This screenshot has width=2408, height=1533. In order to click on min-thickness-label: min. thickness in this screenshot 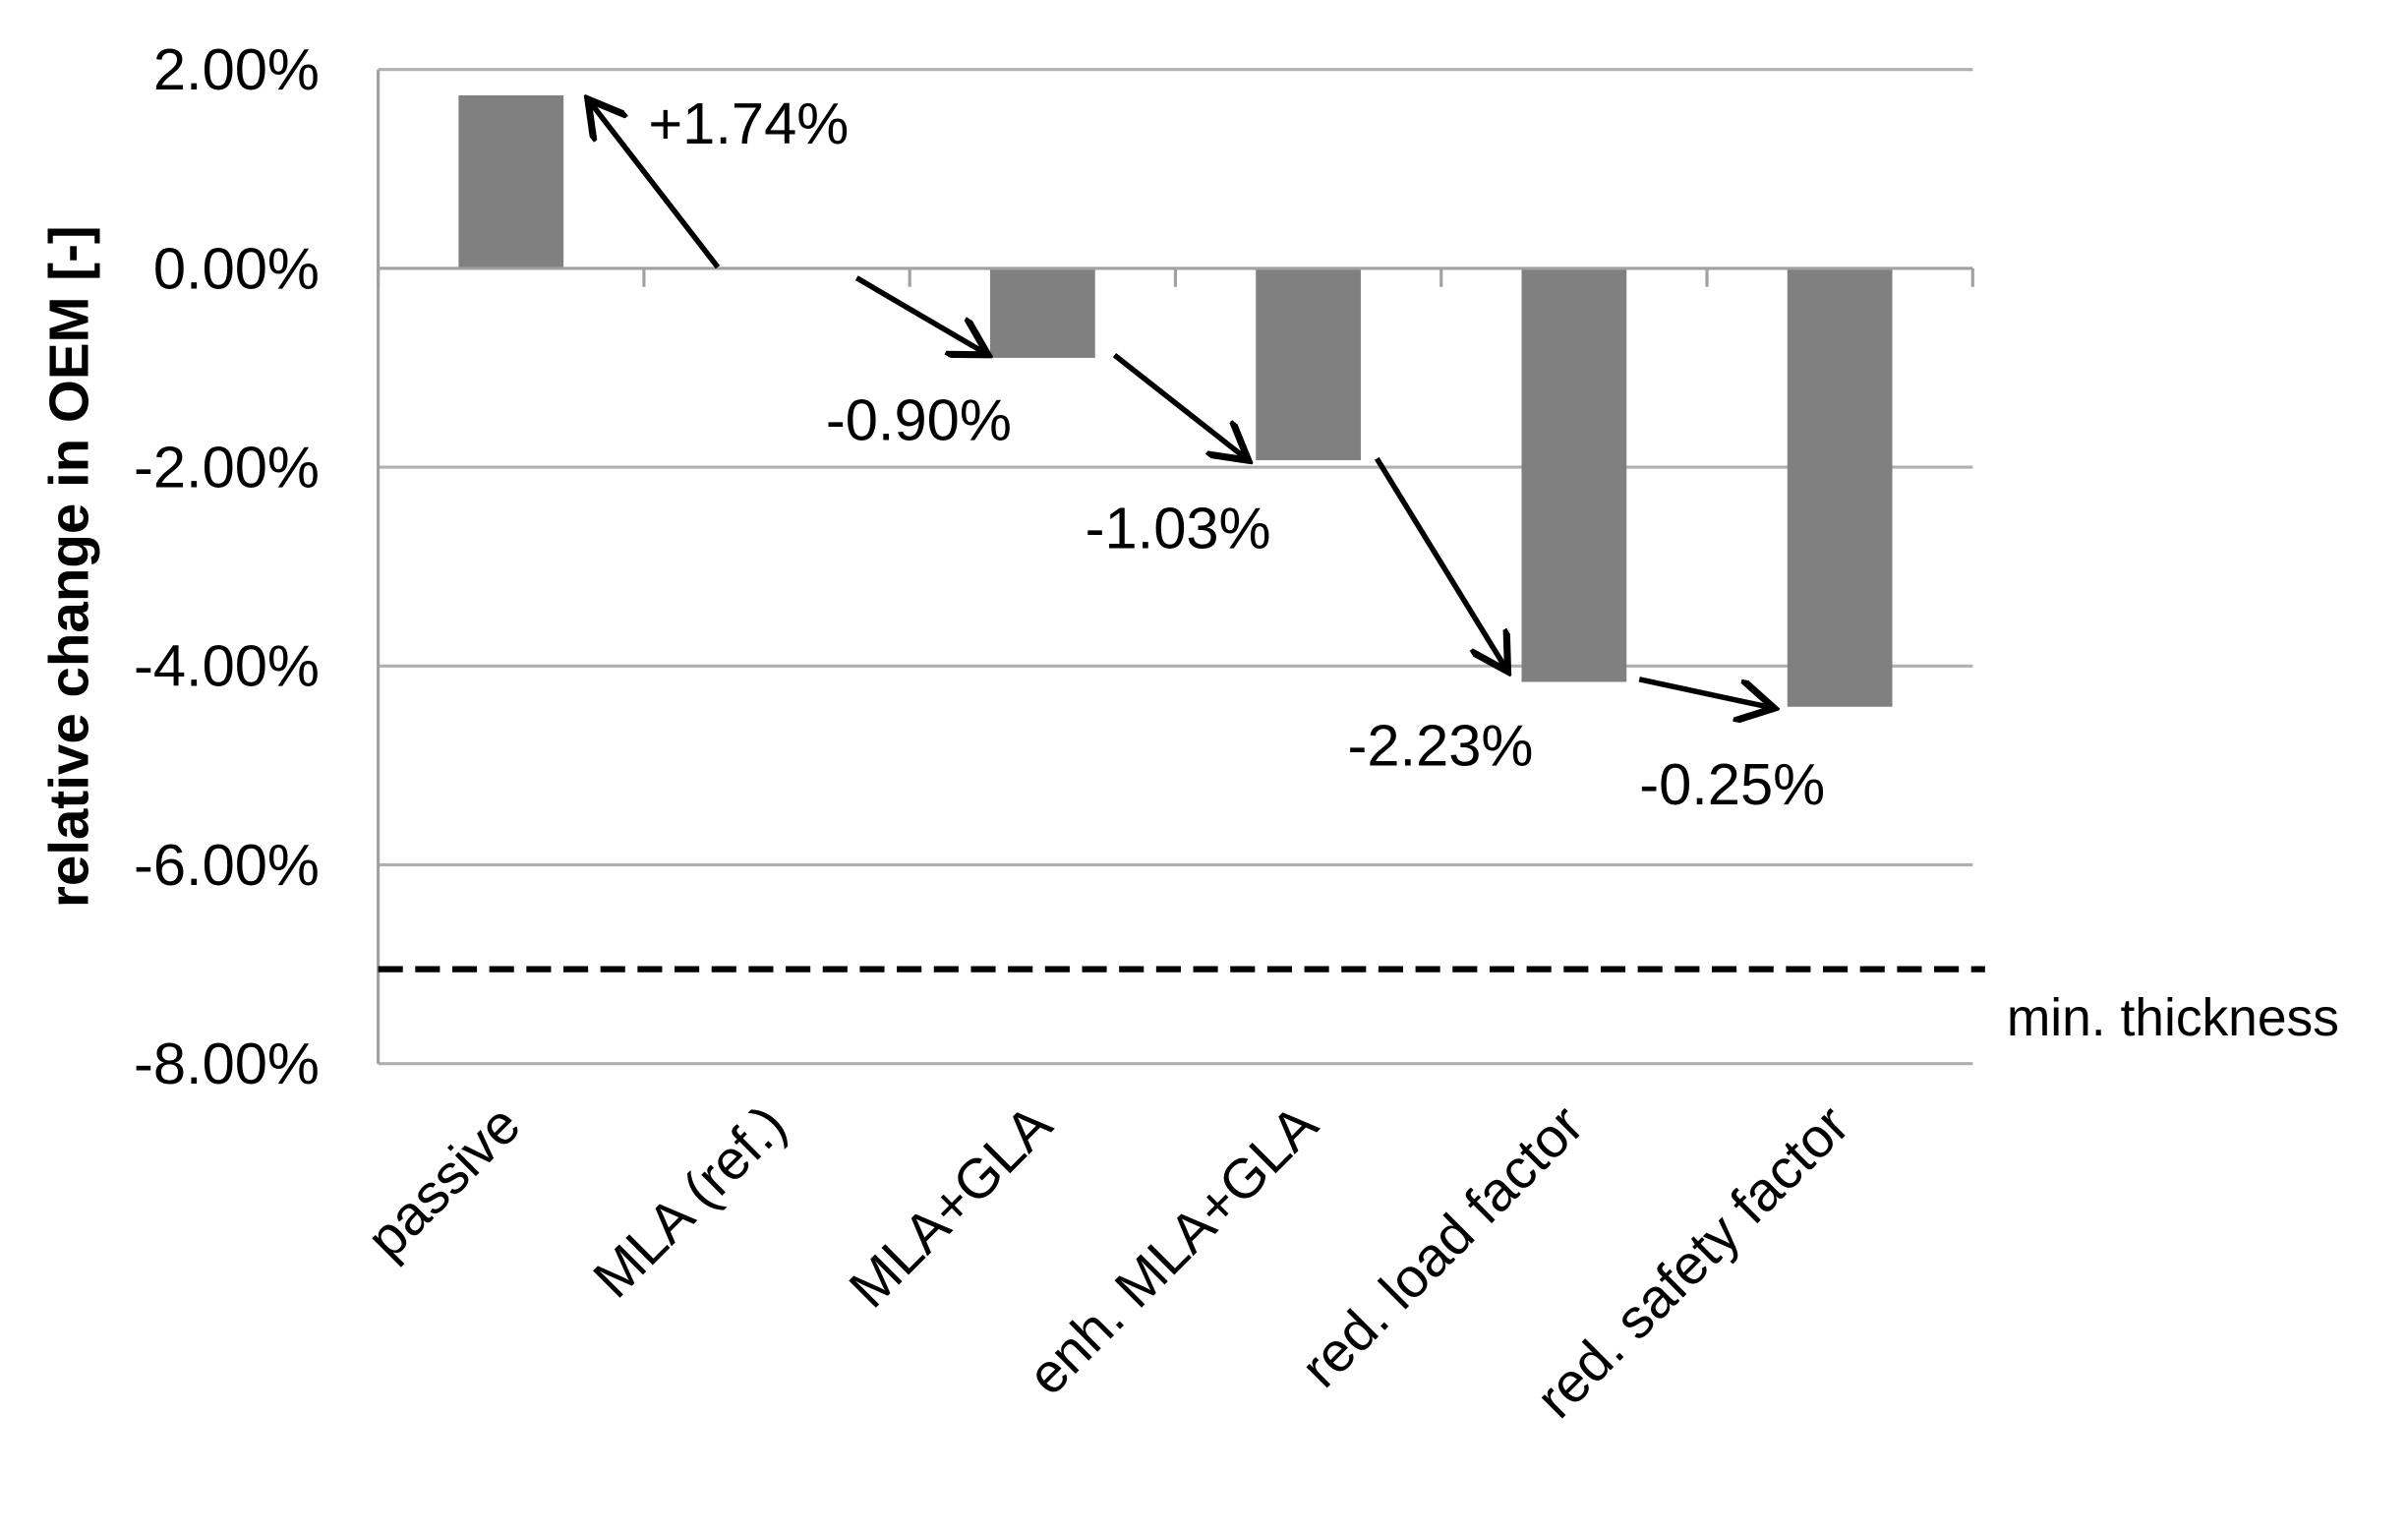, I will do `click(2173, 1018)`.